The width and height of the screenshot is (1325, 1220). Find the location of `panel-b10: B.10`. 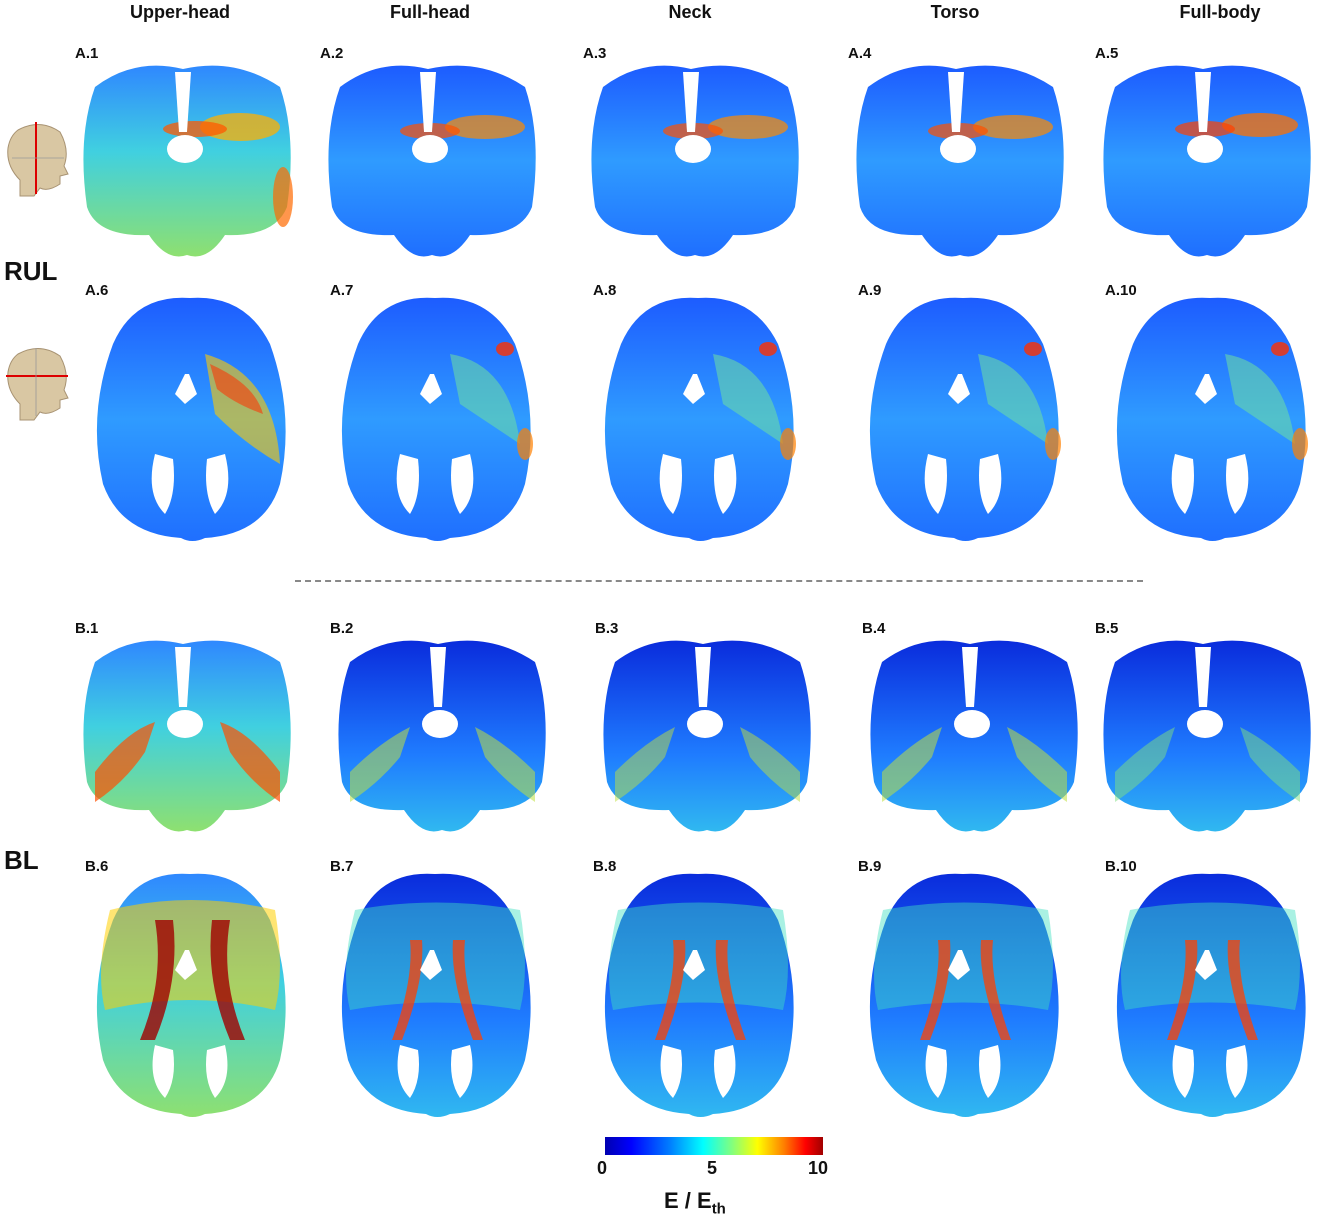

panel-b10: B.10 is located at coordinates (1215, 987).